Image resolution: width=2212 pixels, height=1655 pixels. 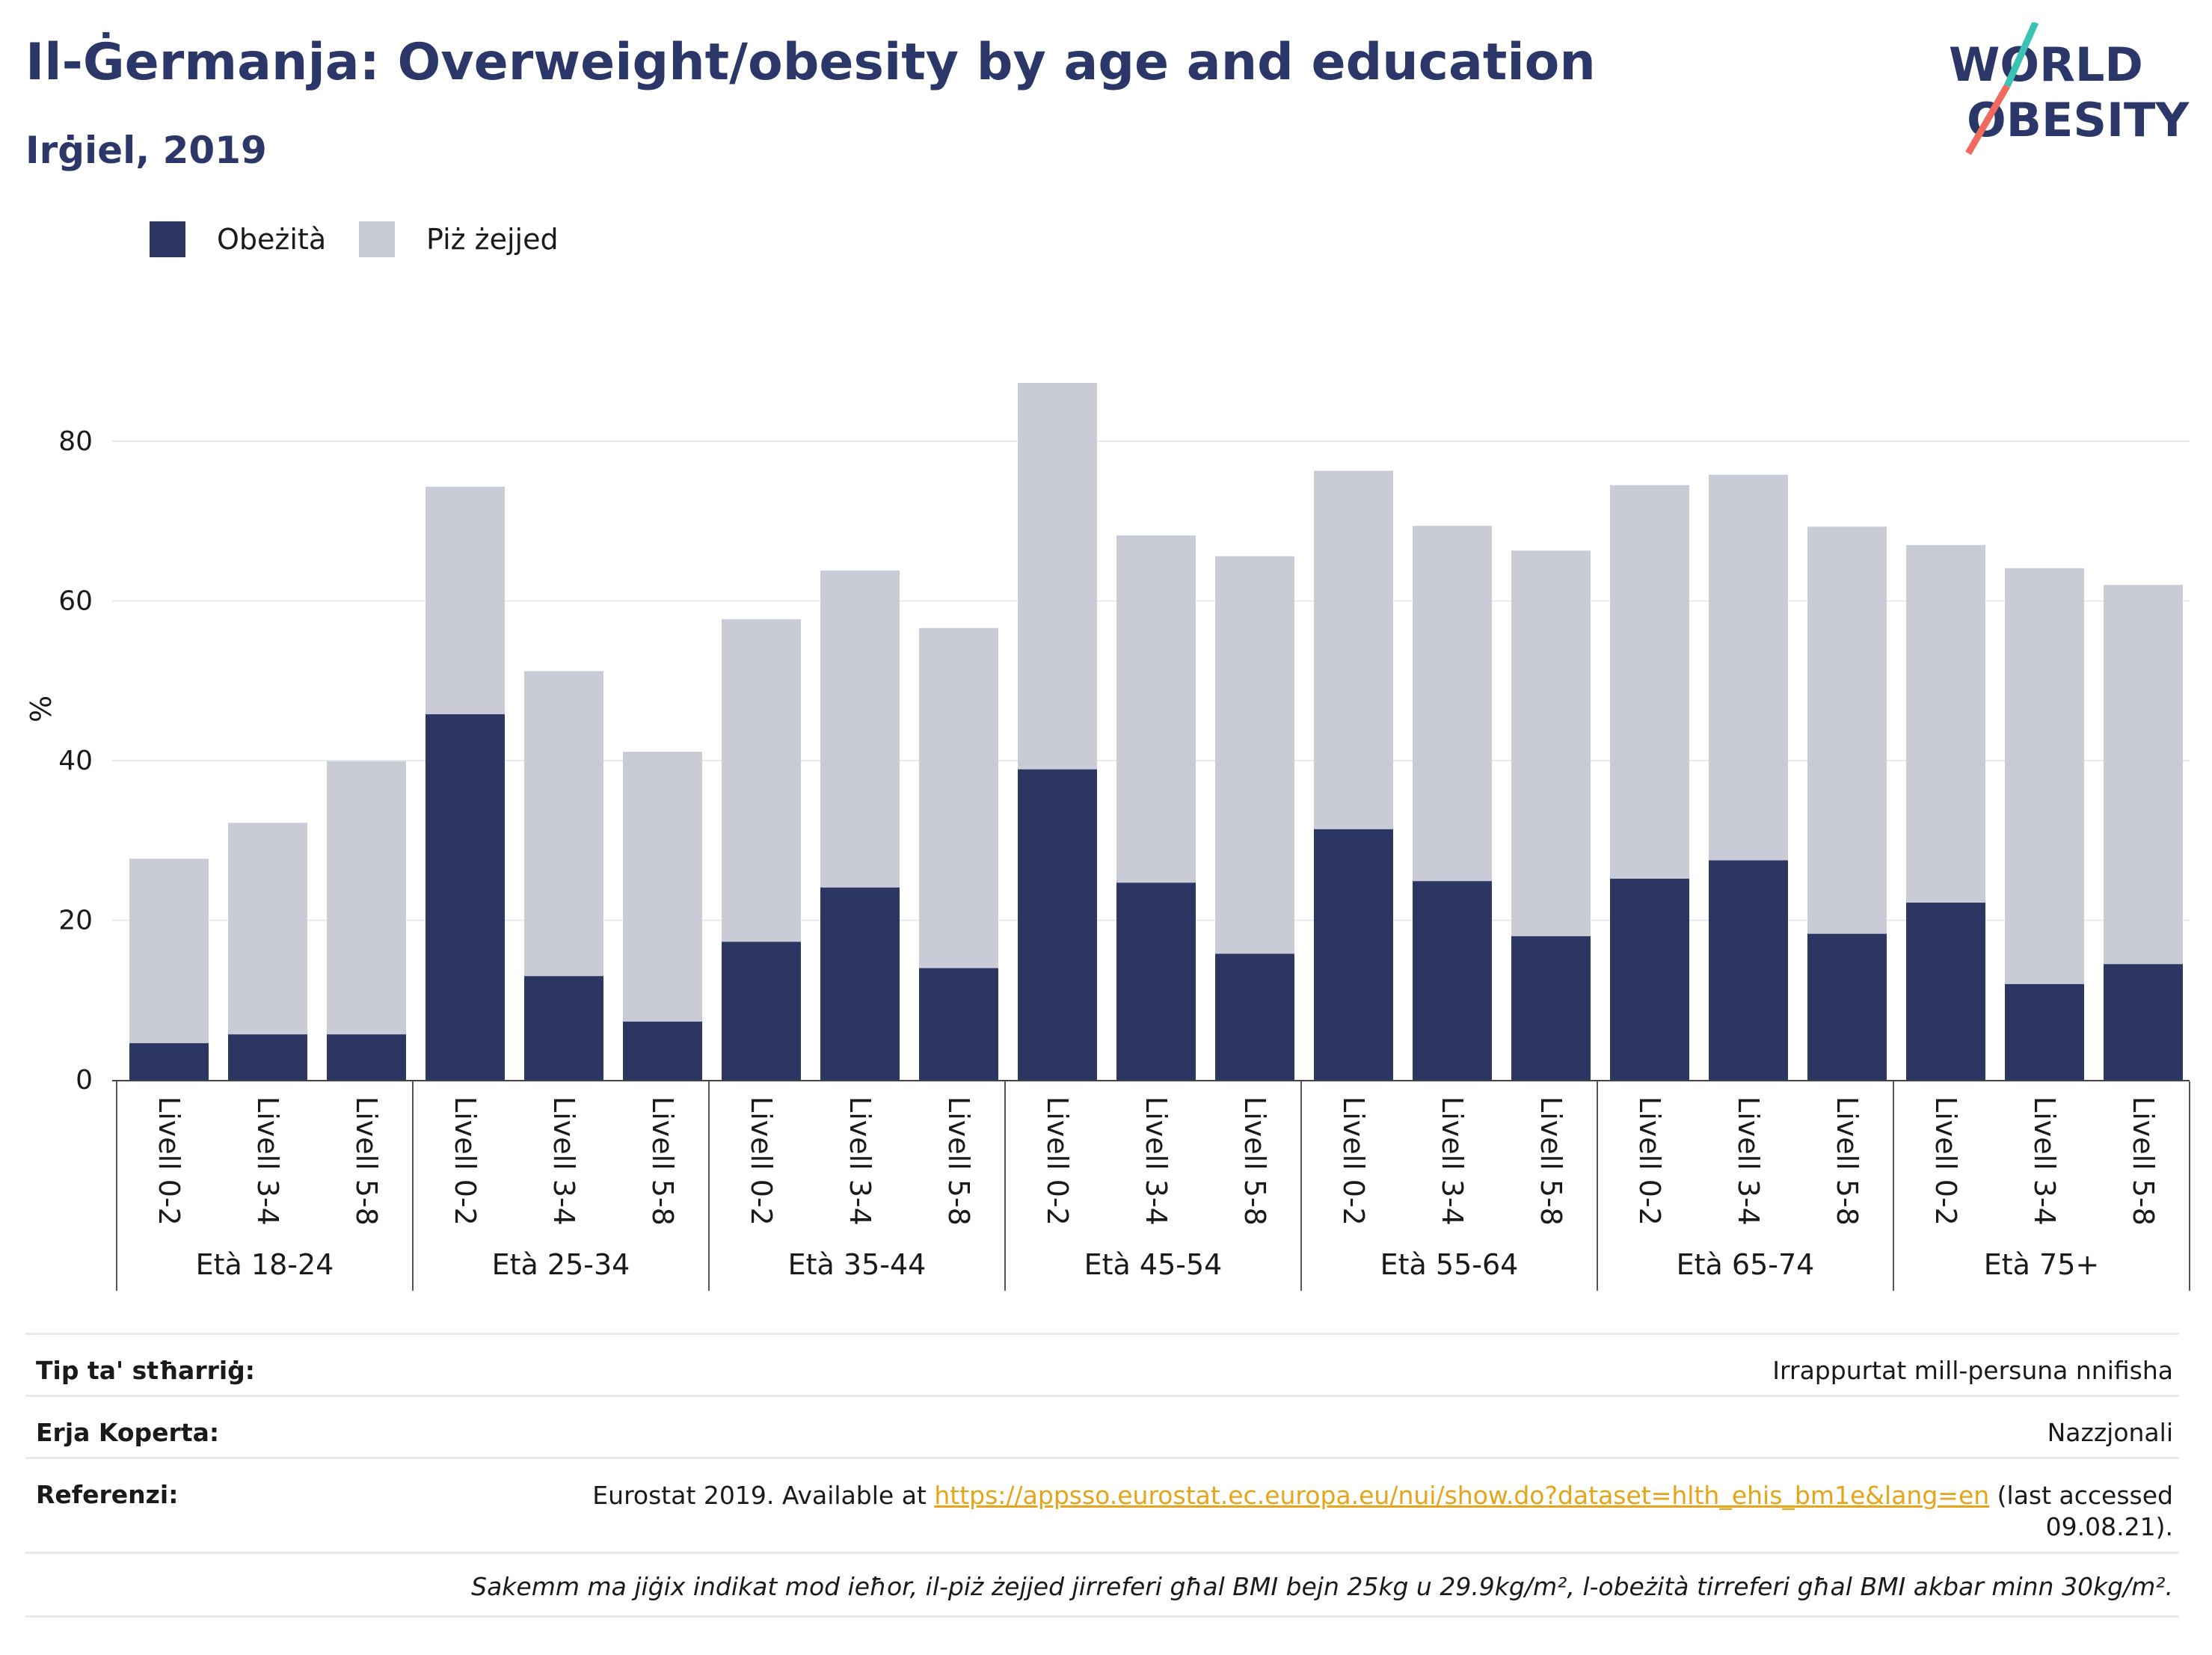 What do you see at coordinates (377, 239) in the screenshot?
I see `legend-swatch-overweight` at bounding box center [377, 239].